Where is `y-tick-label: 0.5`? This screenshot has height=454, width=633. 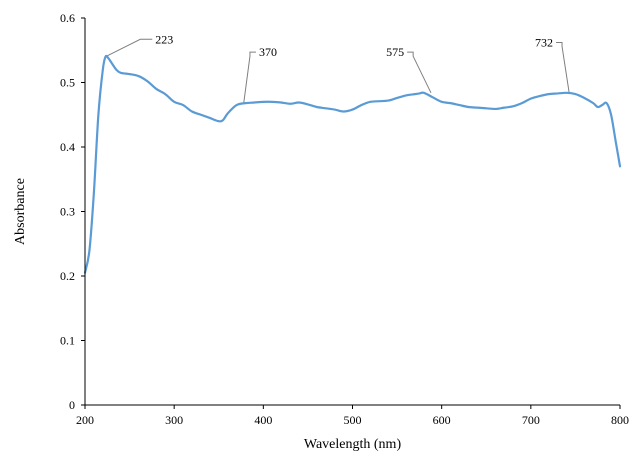
y-tick-label: 0.5 is located at coordinates (67, 83).